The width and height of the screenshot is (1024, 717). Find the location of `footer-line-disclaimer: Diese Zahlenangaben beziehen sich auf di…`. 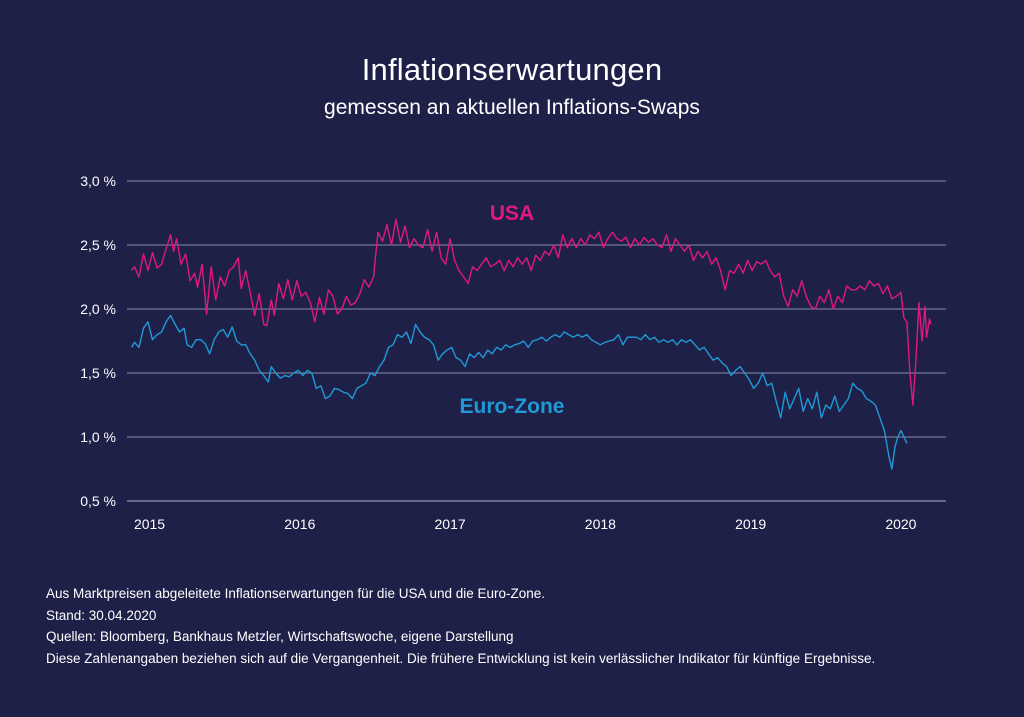

footer-line-disclaimer: Diese Zahlenangaben beziehen sich auf di… is located at coordinates (461, 658).